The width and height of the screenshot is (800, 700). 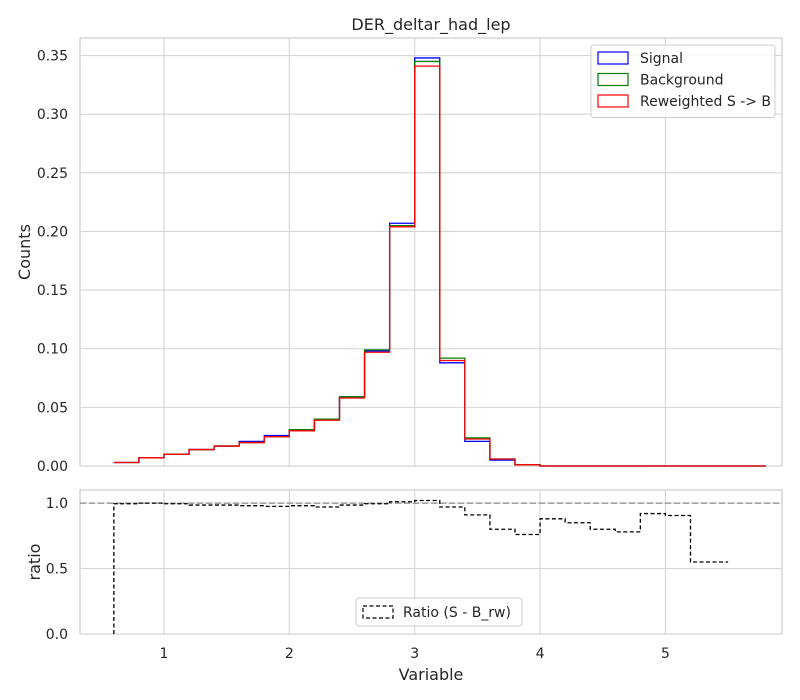 What do you see at coordinates (52, 57) in the screenshot?
I see `counts-y-tick-label: 0.35` at bounding box center [52, 57].